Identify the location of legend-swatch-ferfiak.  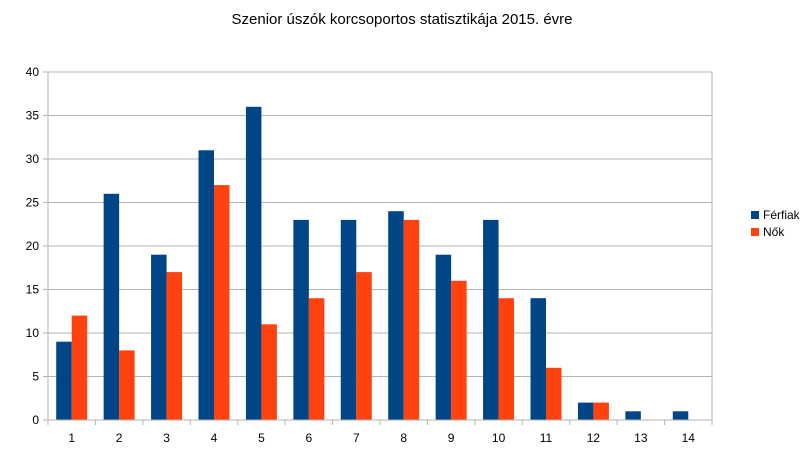
(755, 215).